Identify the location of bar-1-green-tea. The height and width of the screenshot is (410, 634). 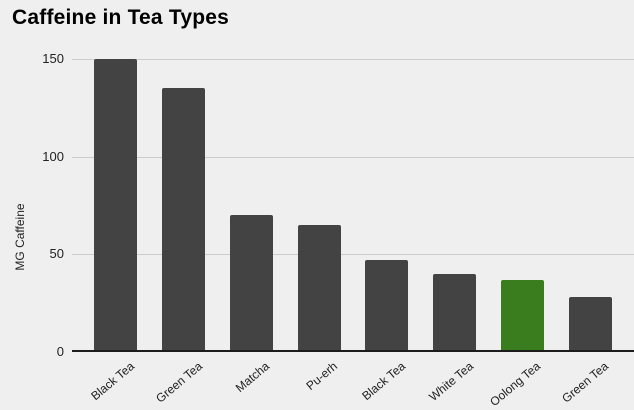
(184, 220).